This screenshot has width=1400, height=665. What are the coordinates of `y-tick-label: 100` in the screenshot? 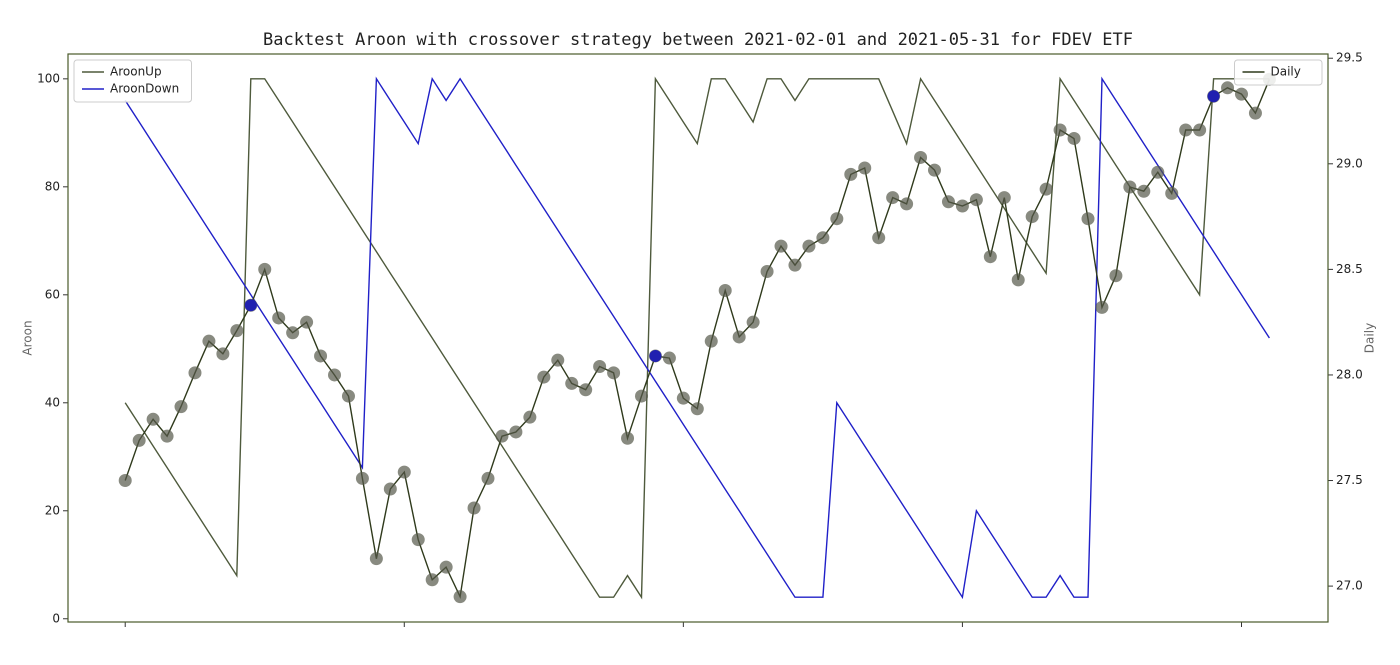 It's located at (48, 78).